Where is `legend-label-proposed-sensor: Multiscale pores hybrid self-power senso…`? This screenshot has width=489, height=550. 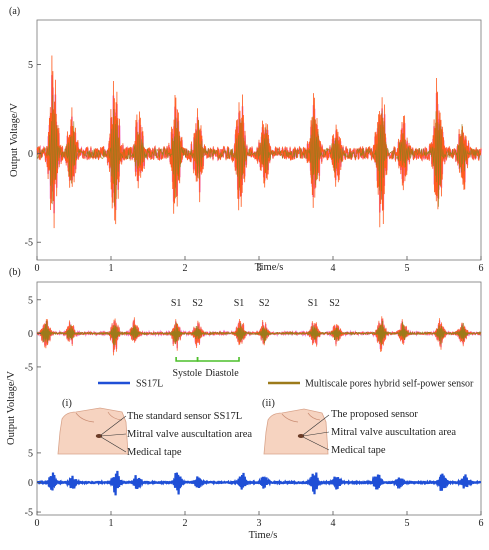 legend-label-proposed-sensor: Multiscale pores hybrid self-power senso… is located at coordinates (389, 384).